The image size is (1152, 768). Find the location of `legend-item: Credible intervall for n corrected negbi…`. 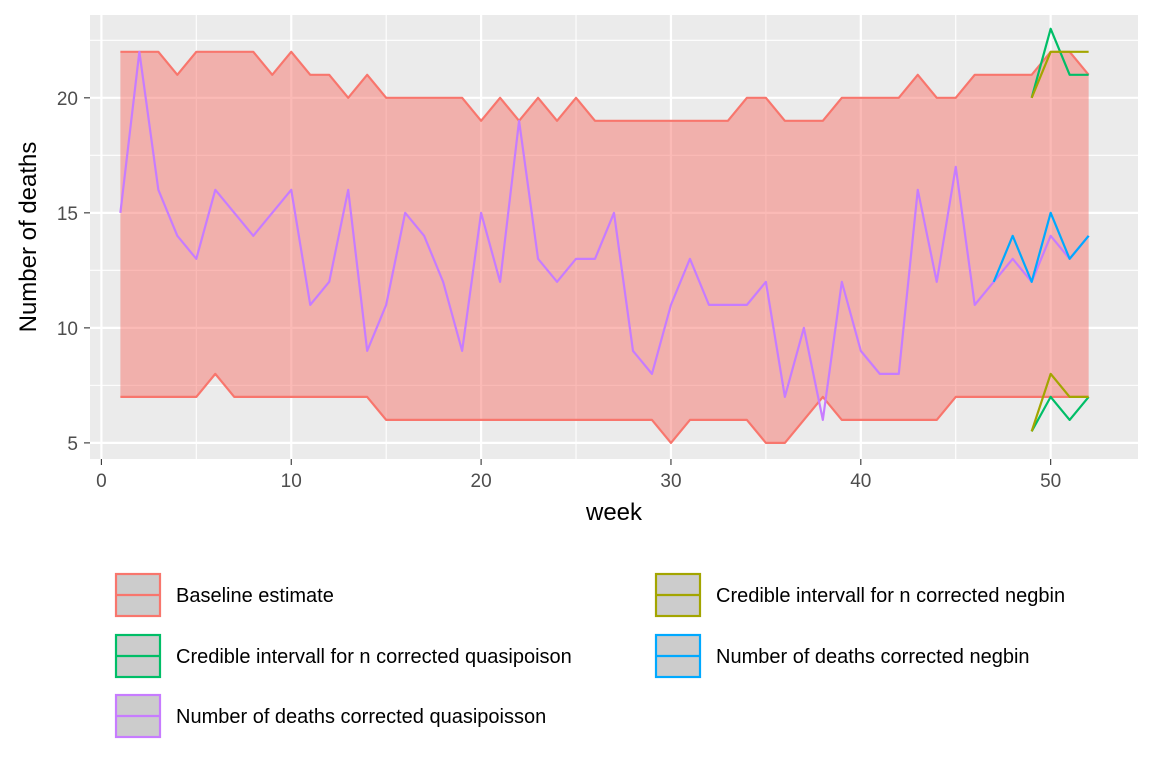

legend-item: Credible intervall for n corrected negbi… is located at coordinates (859, 595).